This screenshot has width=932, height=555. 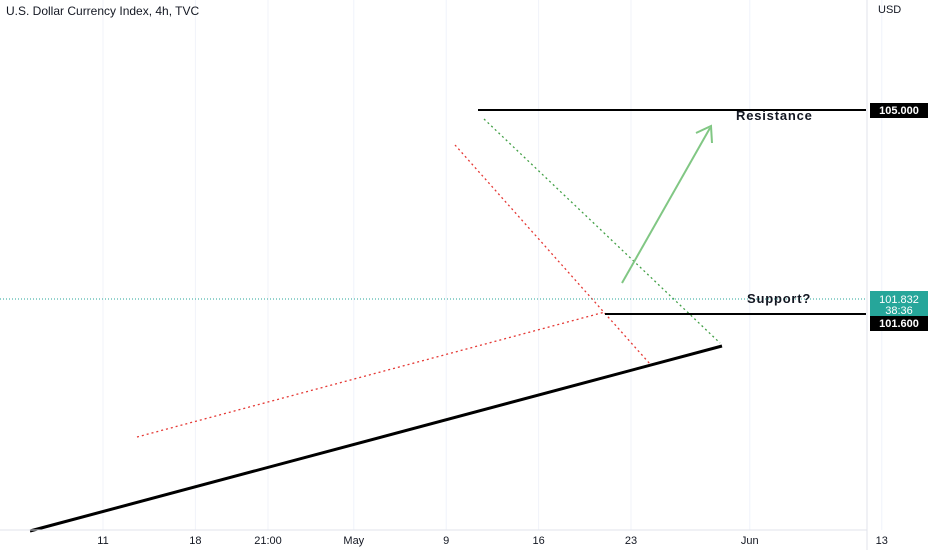 I want to click on support-price-text: 101.600, so click(x=899, y=324).